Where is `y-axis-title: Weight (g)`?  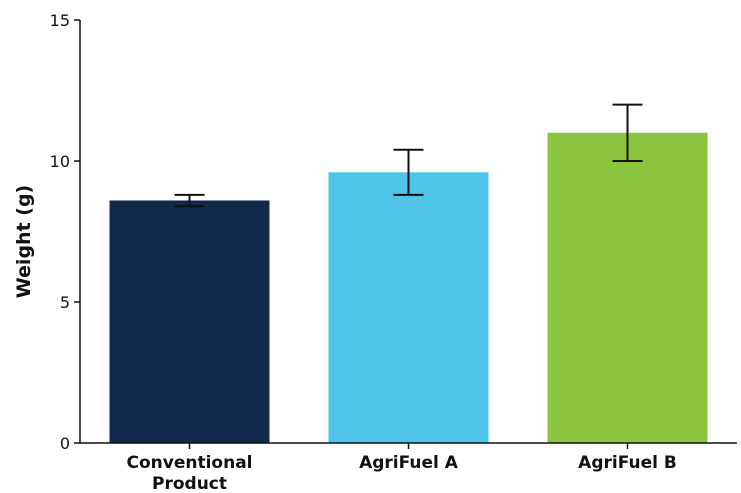
y-axis-title: Weight (g) is located at coordinates (24, 241).